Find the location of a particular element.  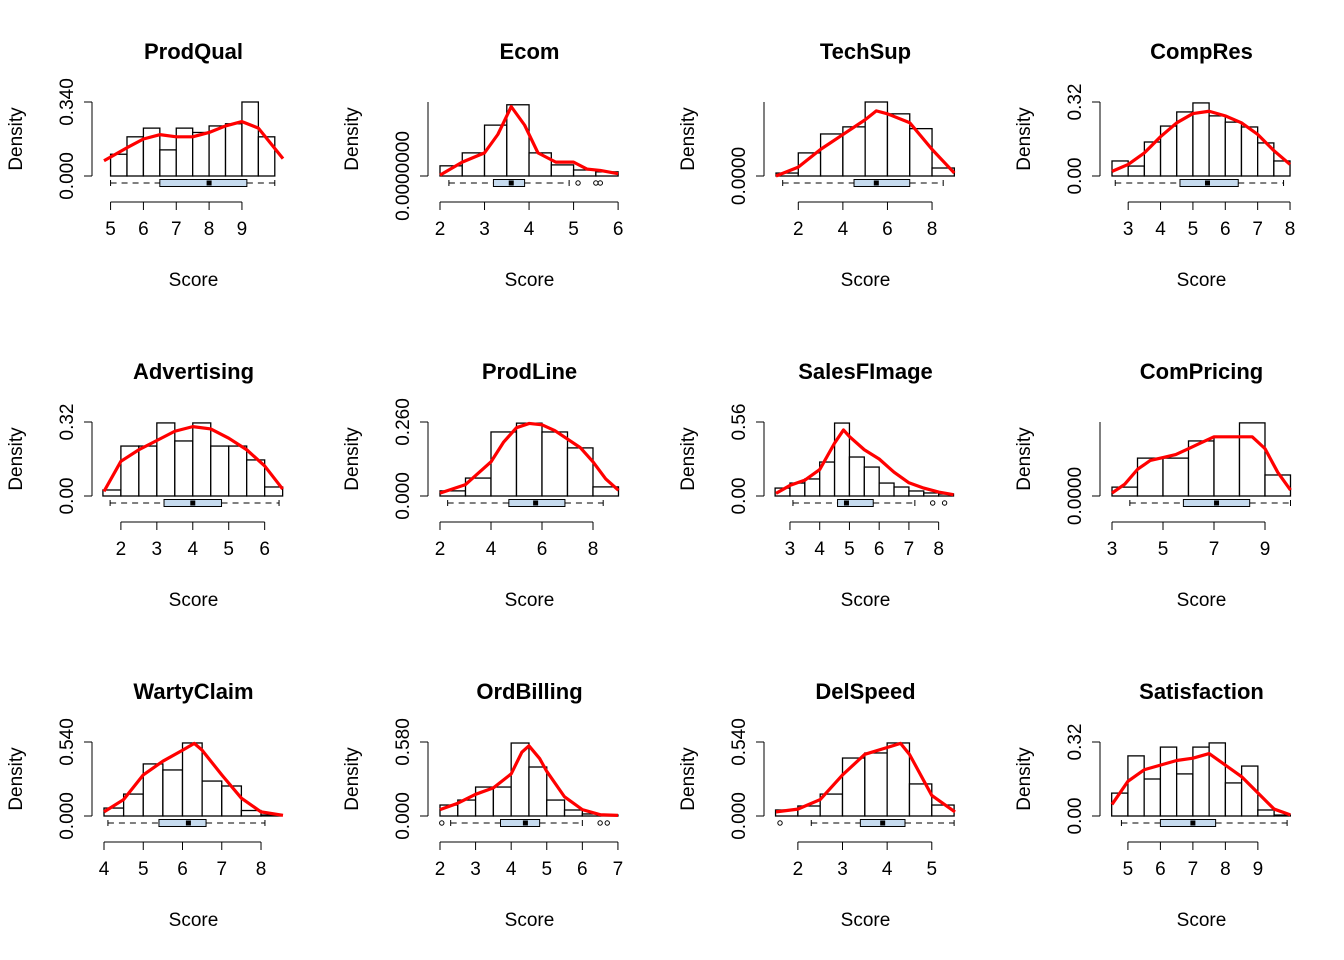

panel-title: TechSup is located at coordinates (865, 51).